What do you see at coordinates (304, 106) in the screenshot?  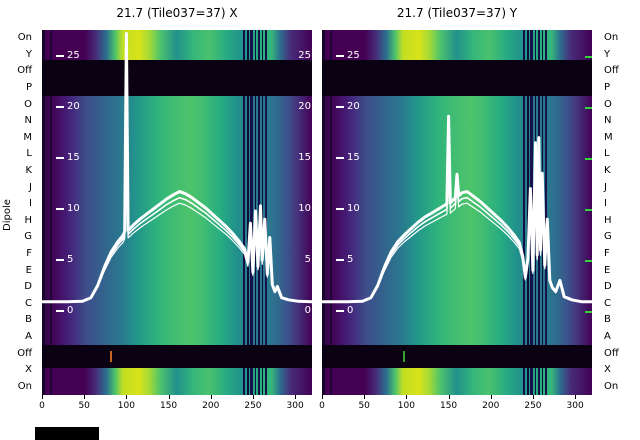 I see `inner-tick-label-right: 20` at bounding box center [304, 106].